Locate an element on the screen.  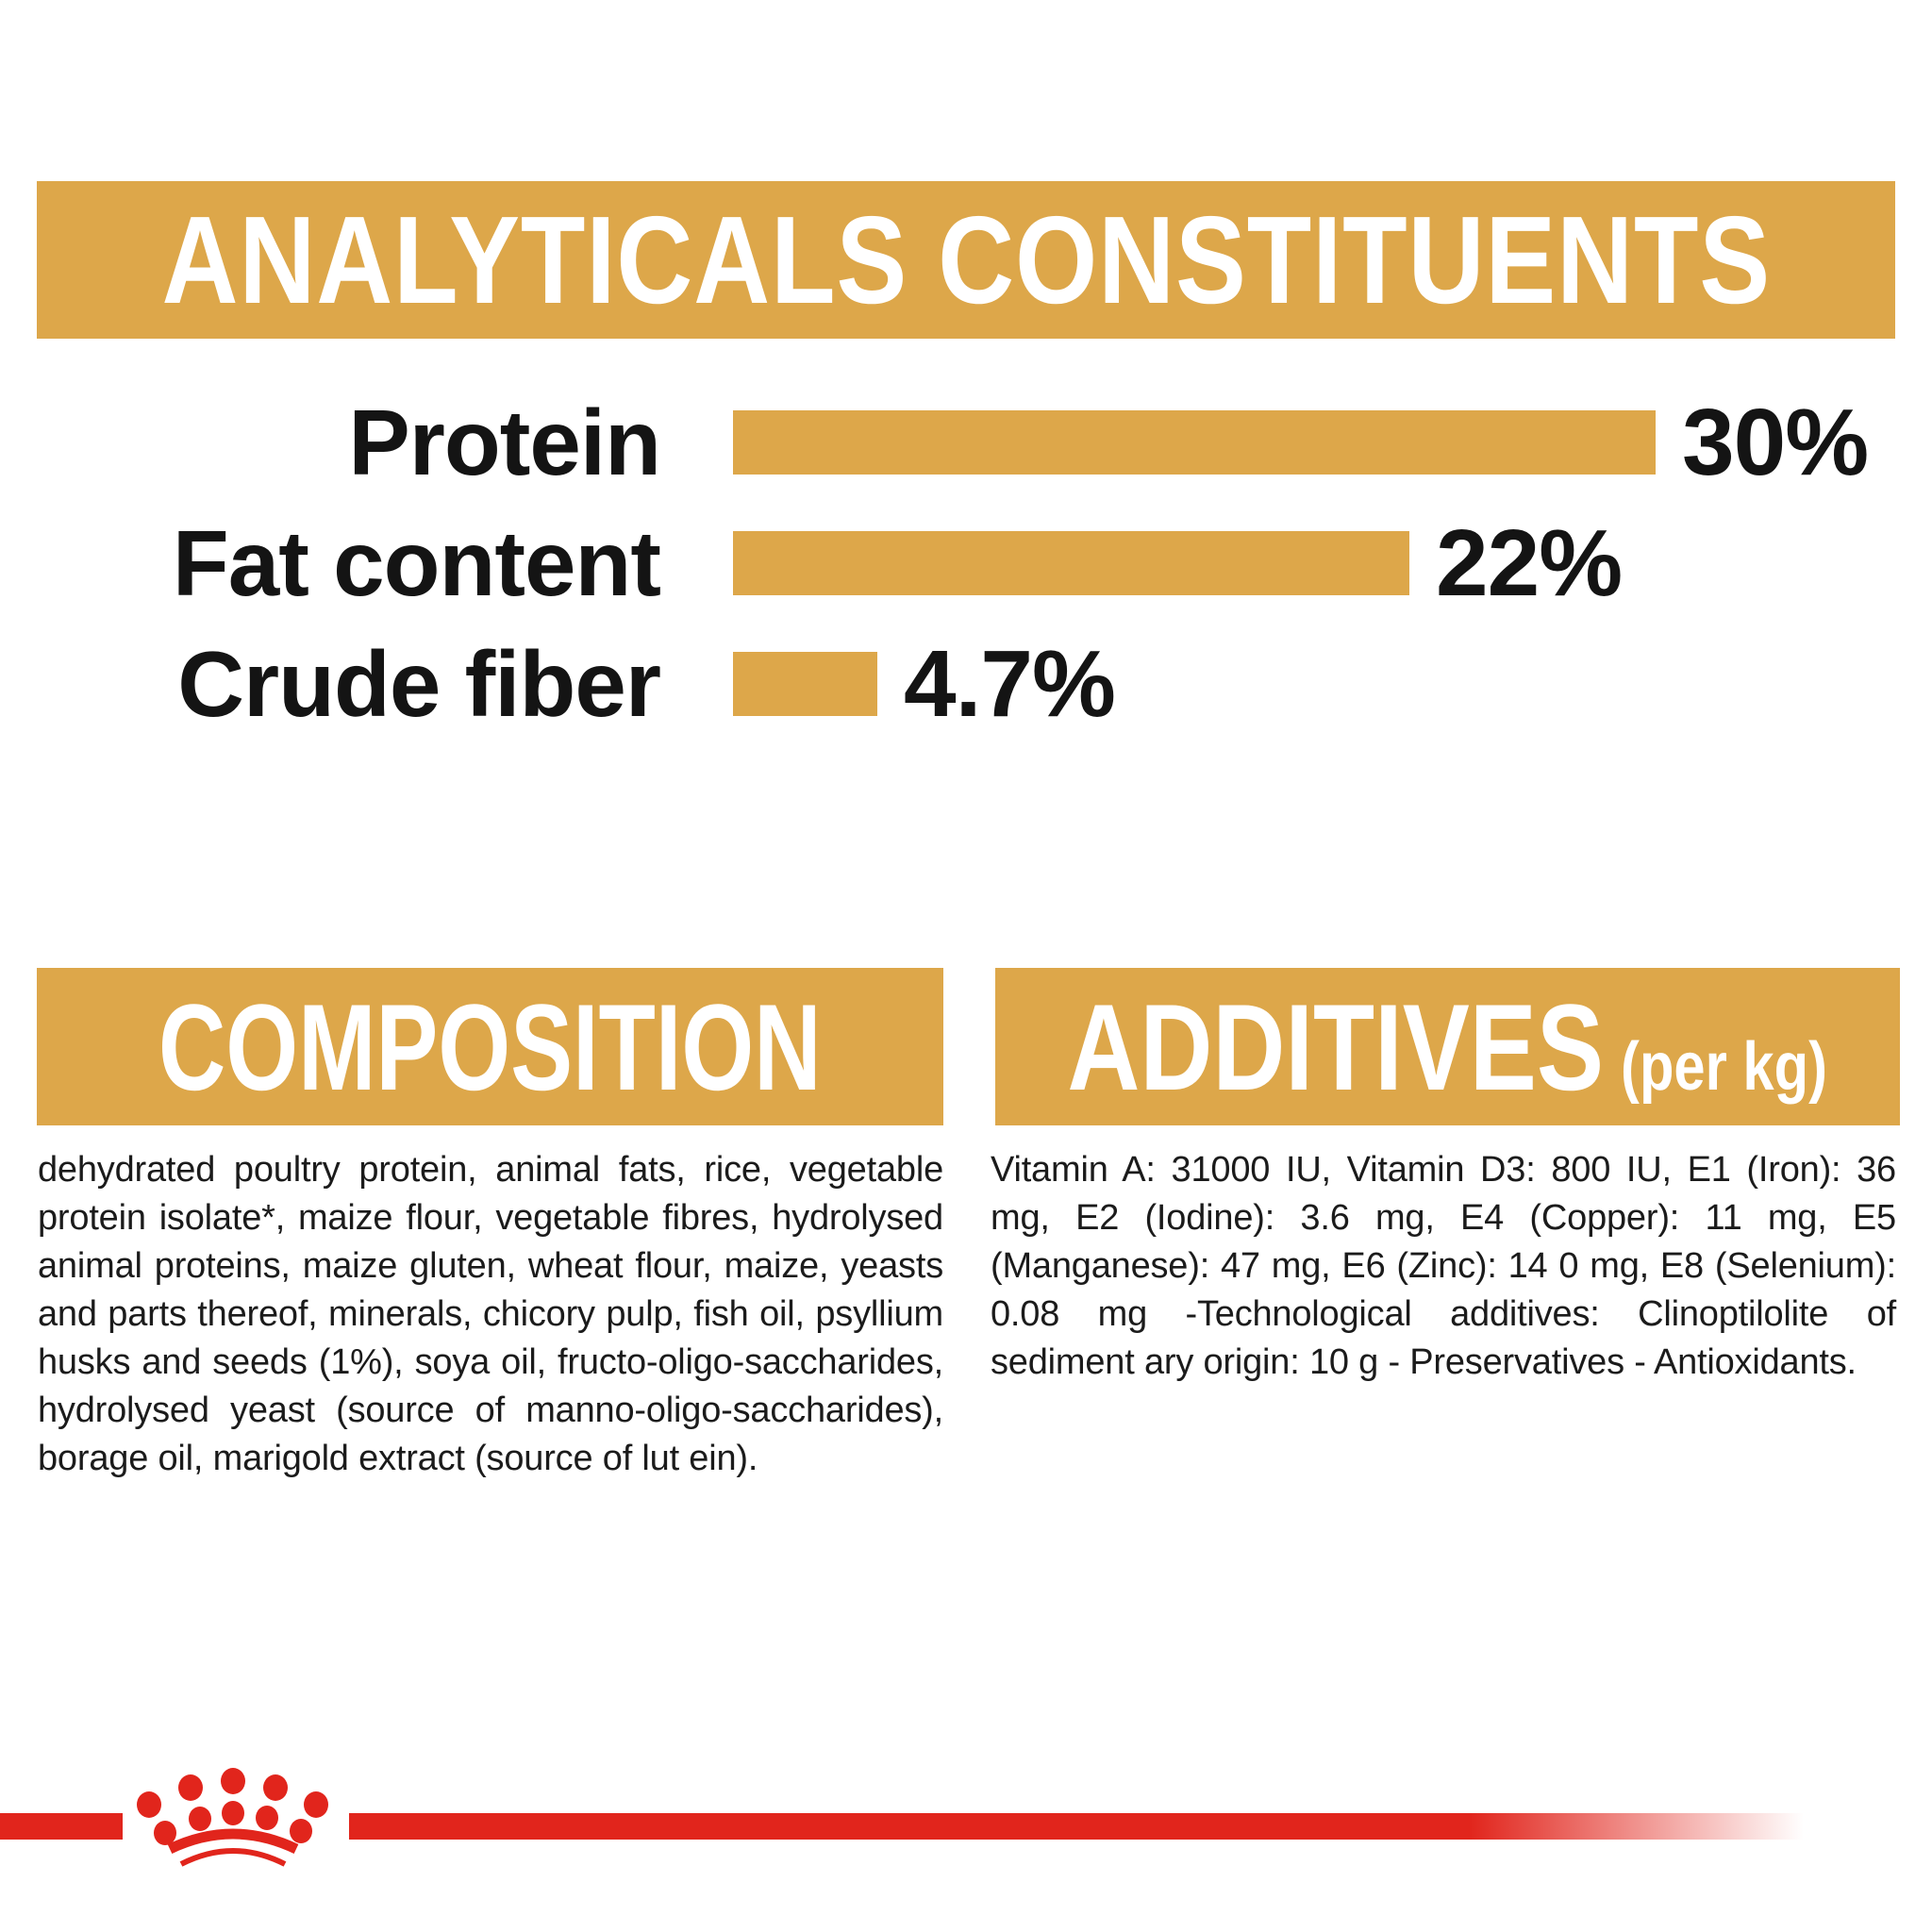
composition-banner: COMPOSITION is located at coordinates (490, 1047).